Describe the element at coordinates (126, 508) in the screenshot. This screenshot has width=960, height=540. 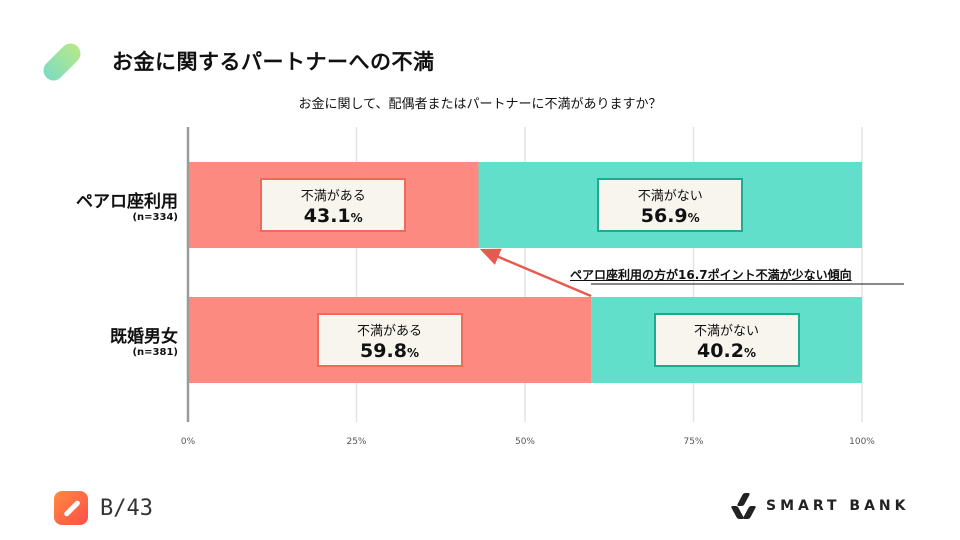
I see `b43-logo-text: B/43` at that location.